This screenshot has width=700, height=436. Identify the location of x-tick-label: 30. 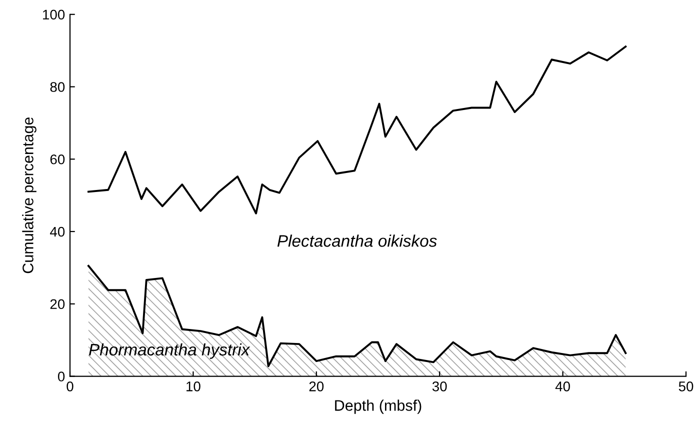
(439, 386).